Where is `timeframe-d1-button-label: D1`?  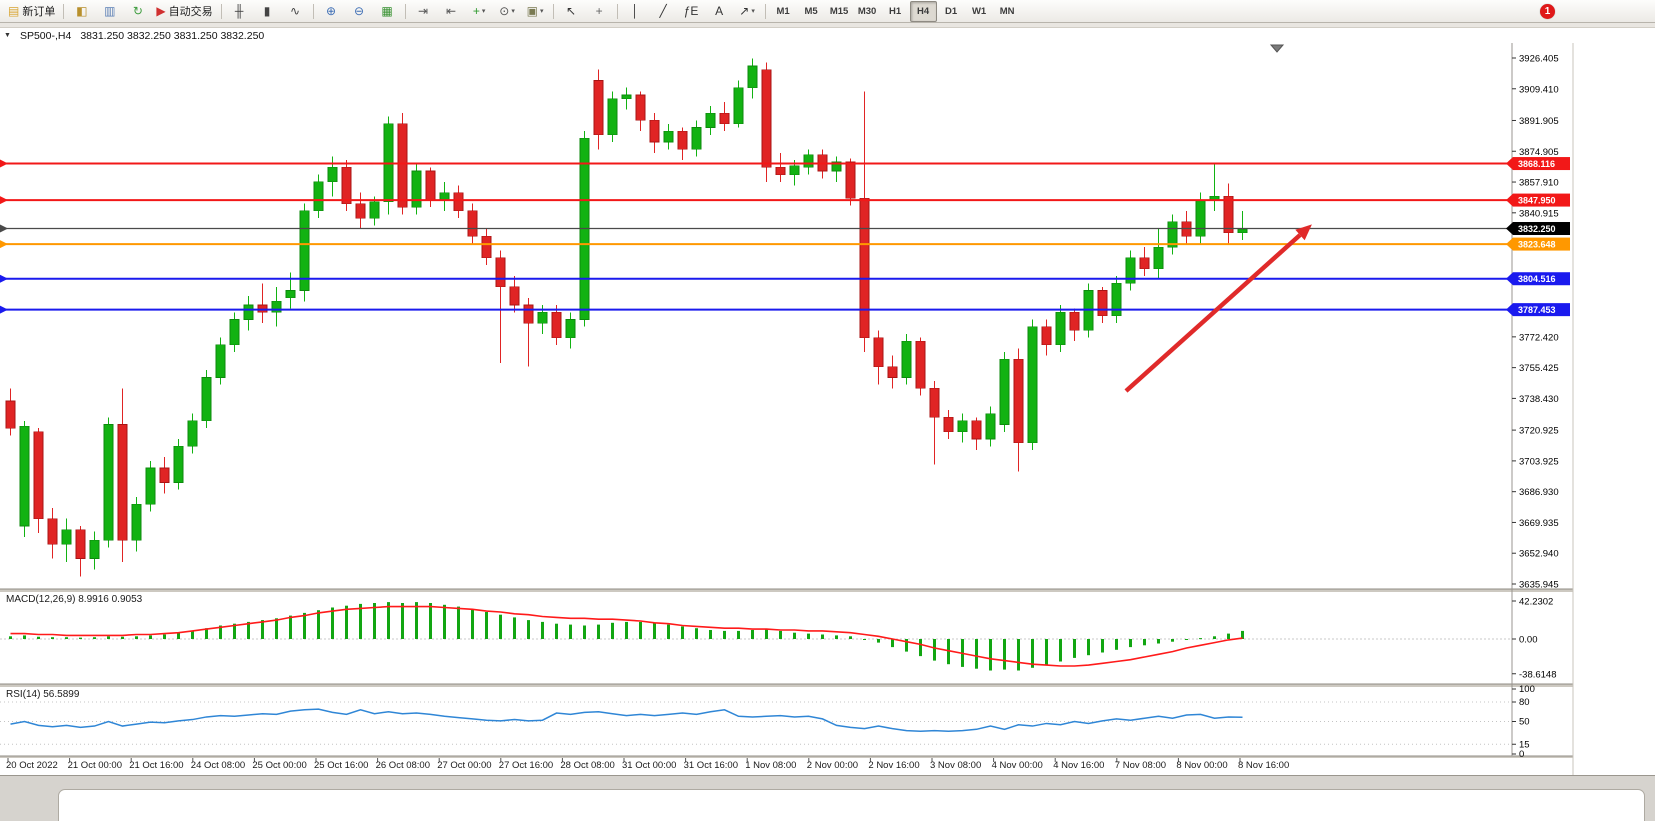 timeframe-d1-button-label: D1 is located at coordinates (951, 11).